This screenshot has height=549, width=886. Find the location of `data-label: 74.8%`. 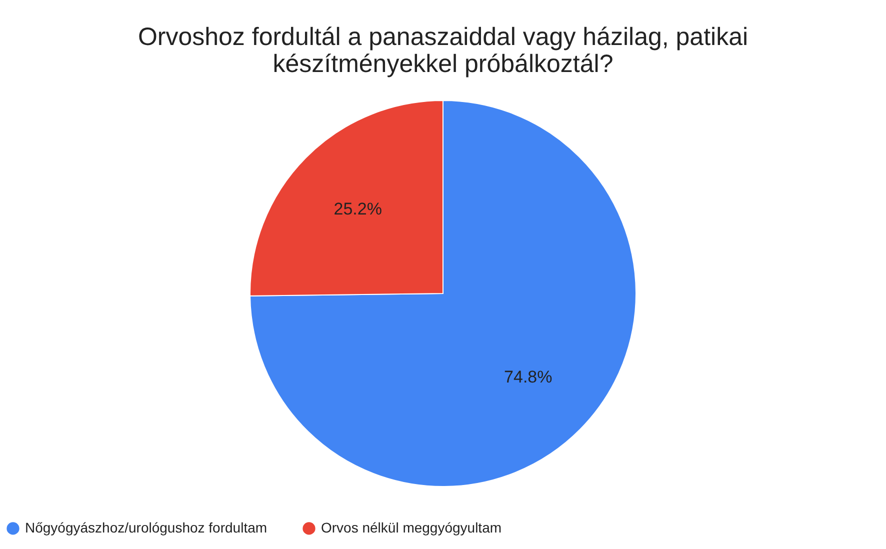

data-label: 74.8% is located at coordinates (528, 377).